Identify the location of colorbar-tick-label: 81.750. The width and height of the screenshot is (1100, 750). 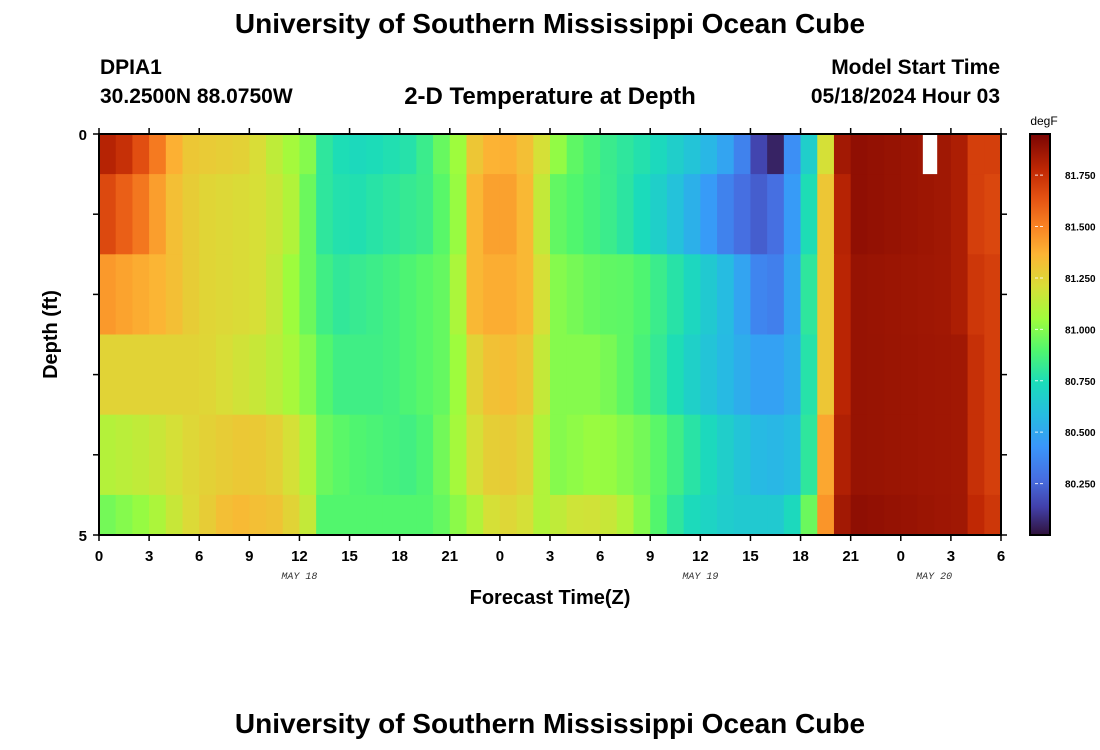
(1080, 176).